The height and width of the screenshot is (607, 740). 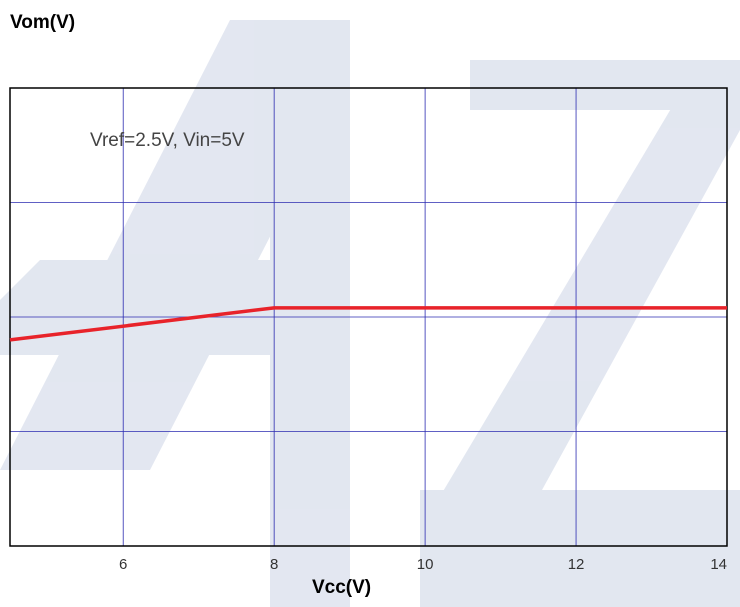 I want to click on series-line, so click(x=368, y=324).